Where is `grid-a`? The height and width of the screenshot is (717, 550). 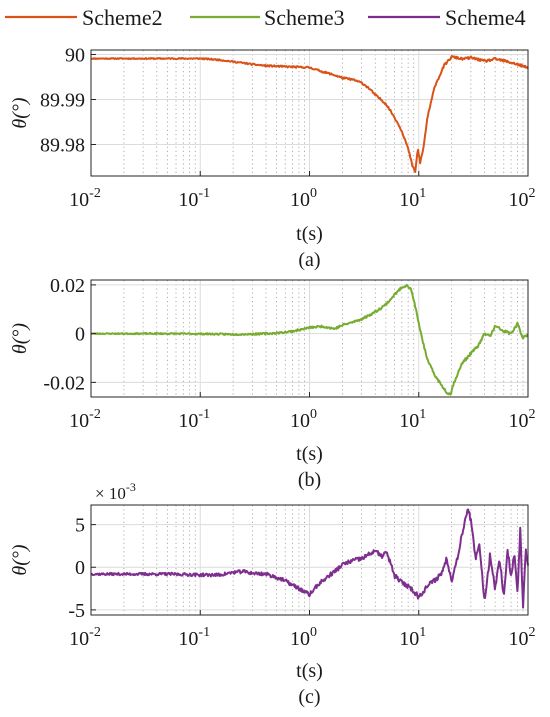 grid-a is located at coordinates (309, 113).